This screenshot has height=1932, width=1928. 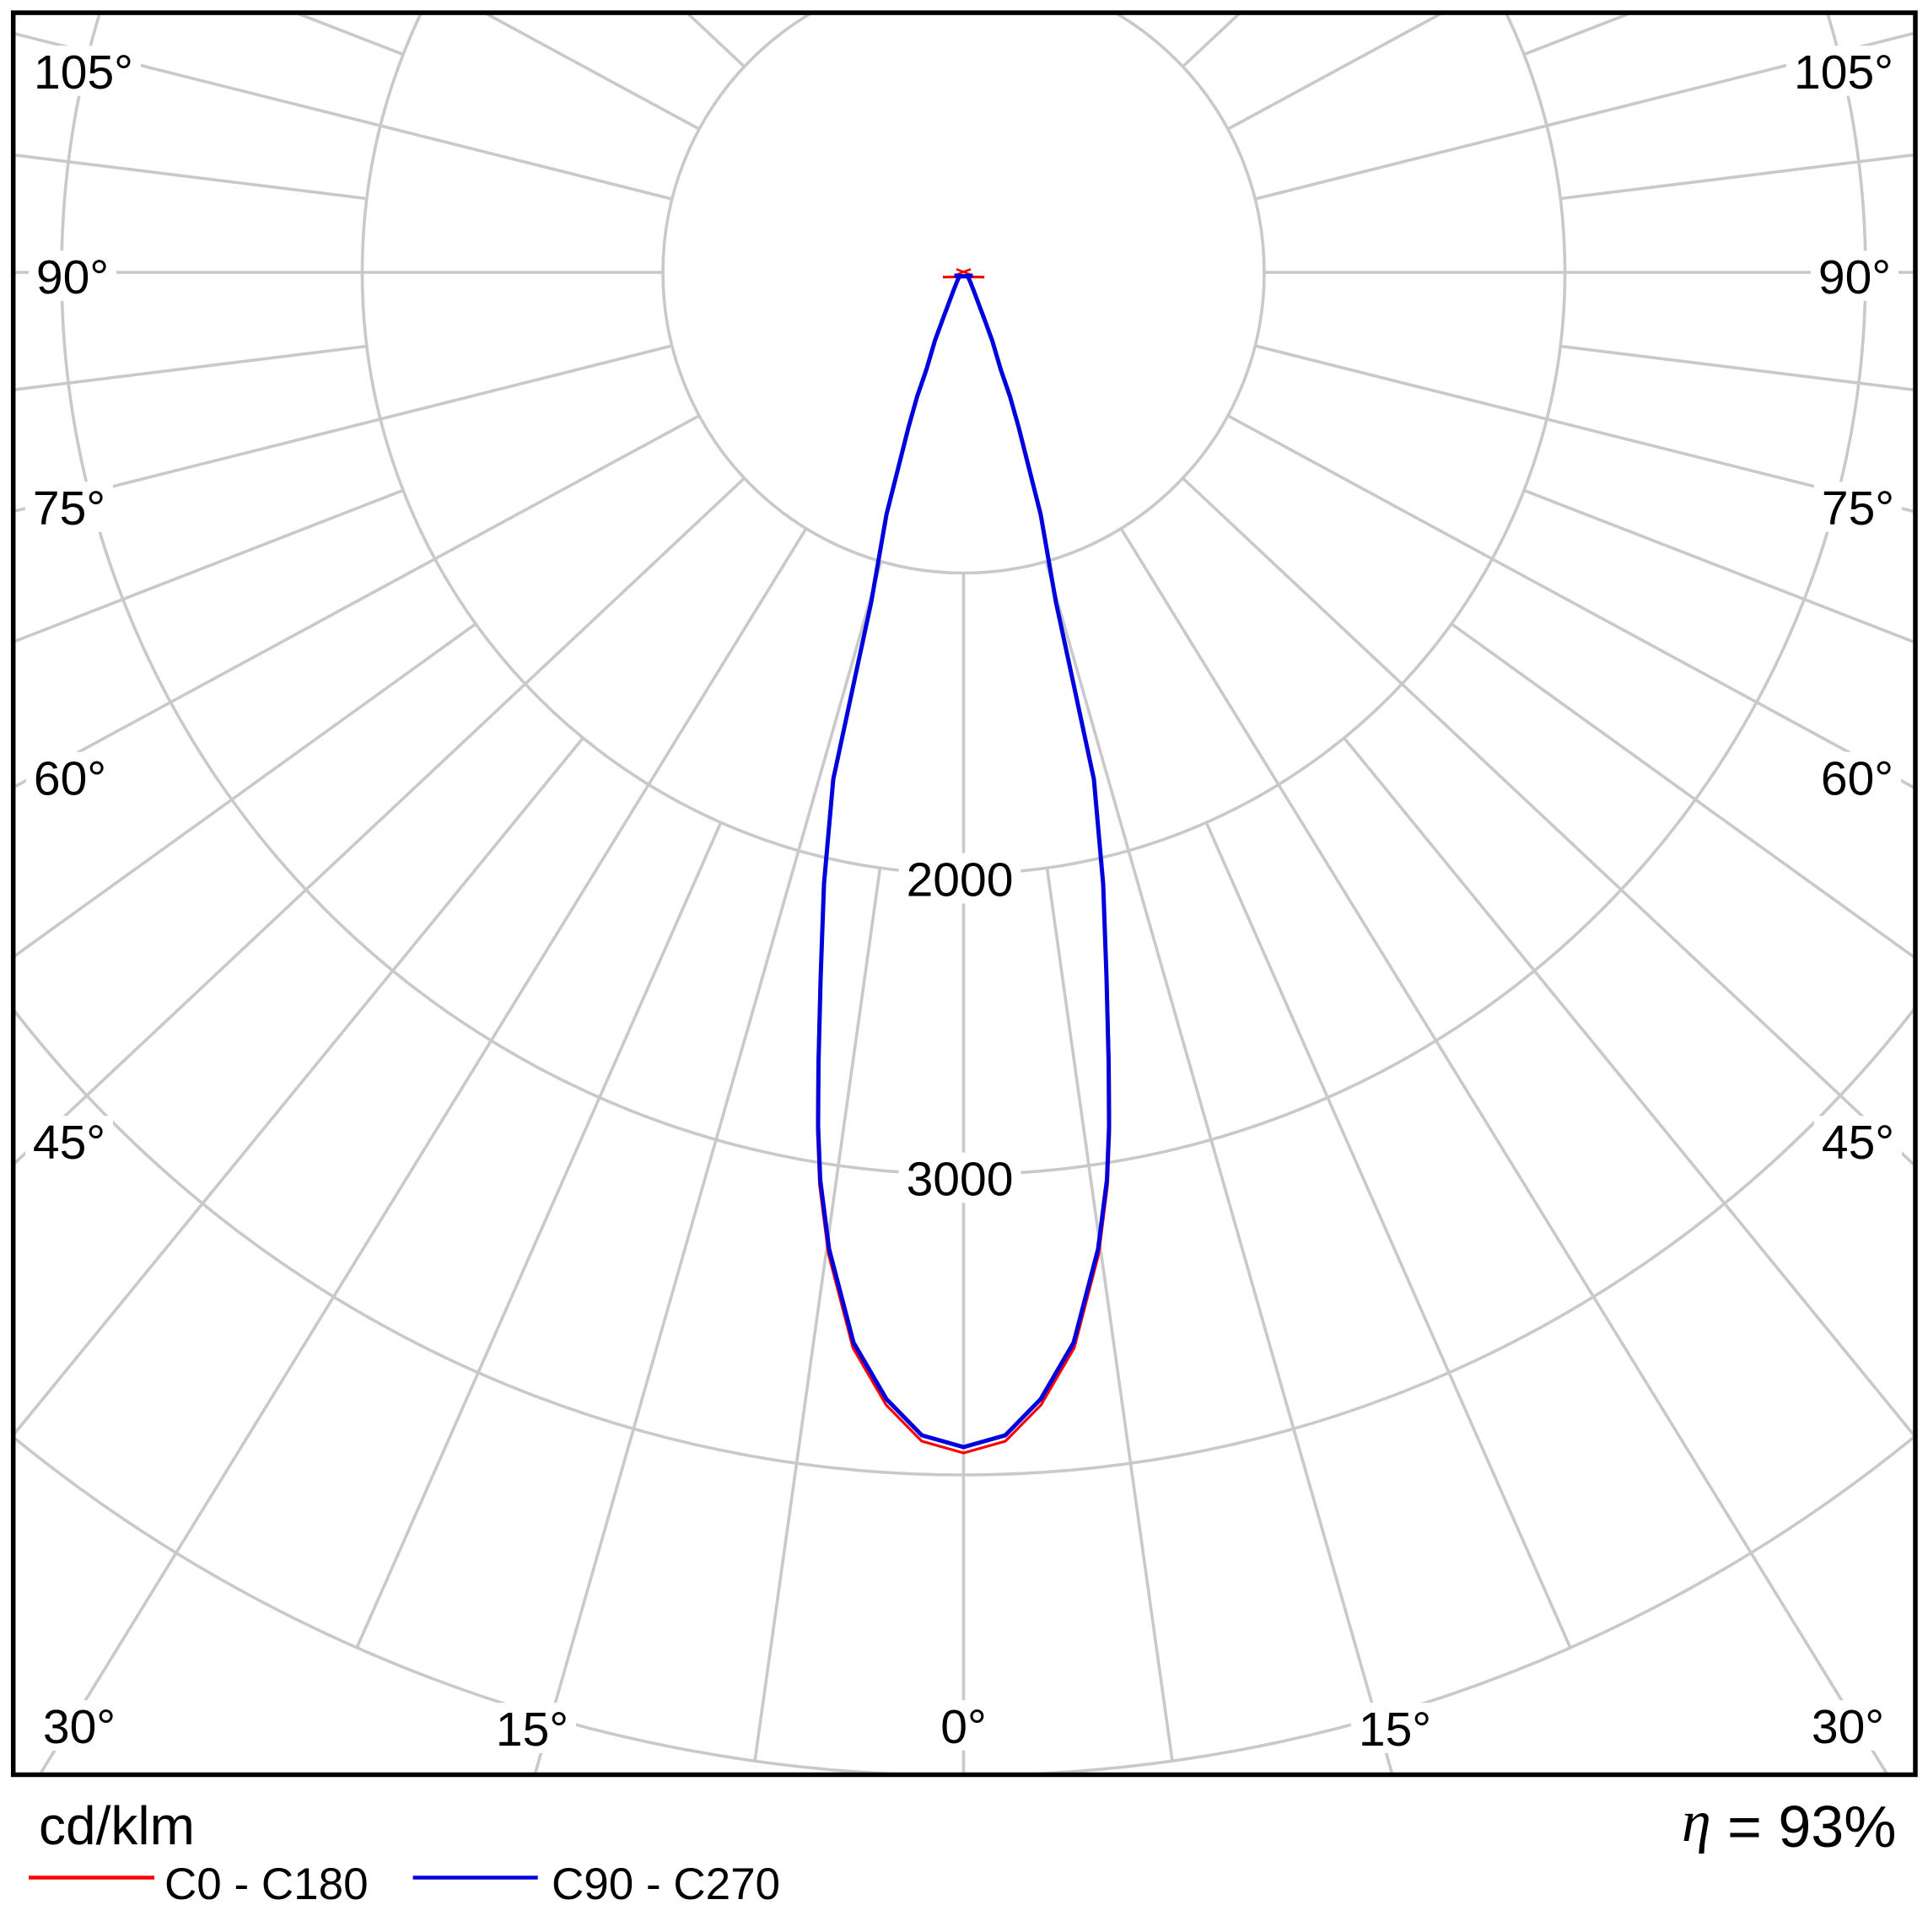 What do you see at coordinates (1696, 1822) in the screenshot?
I see `svg-text: η` at bounding box center [1696, 1822].